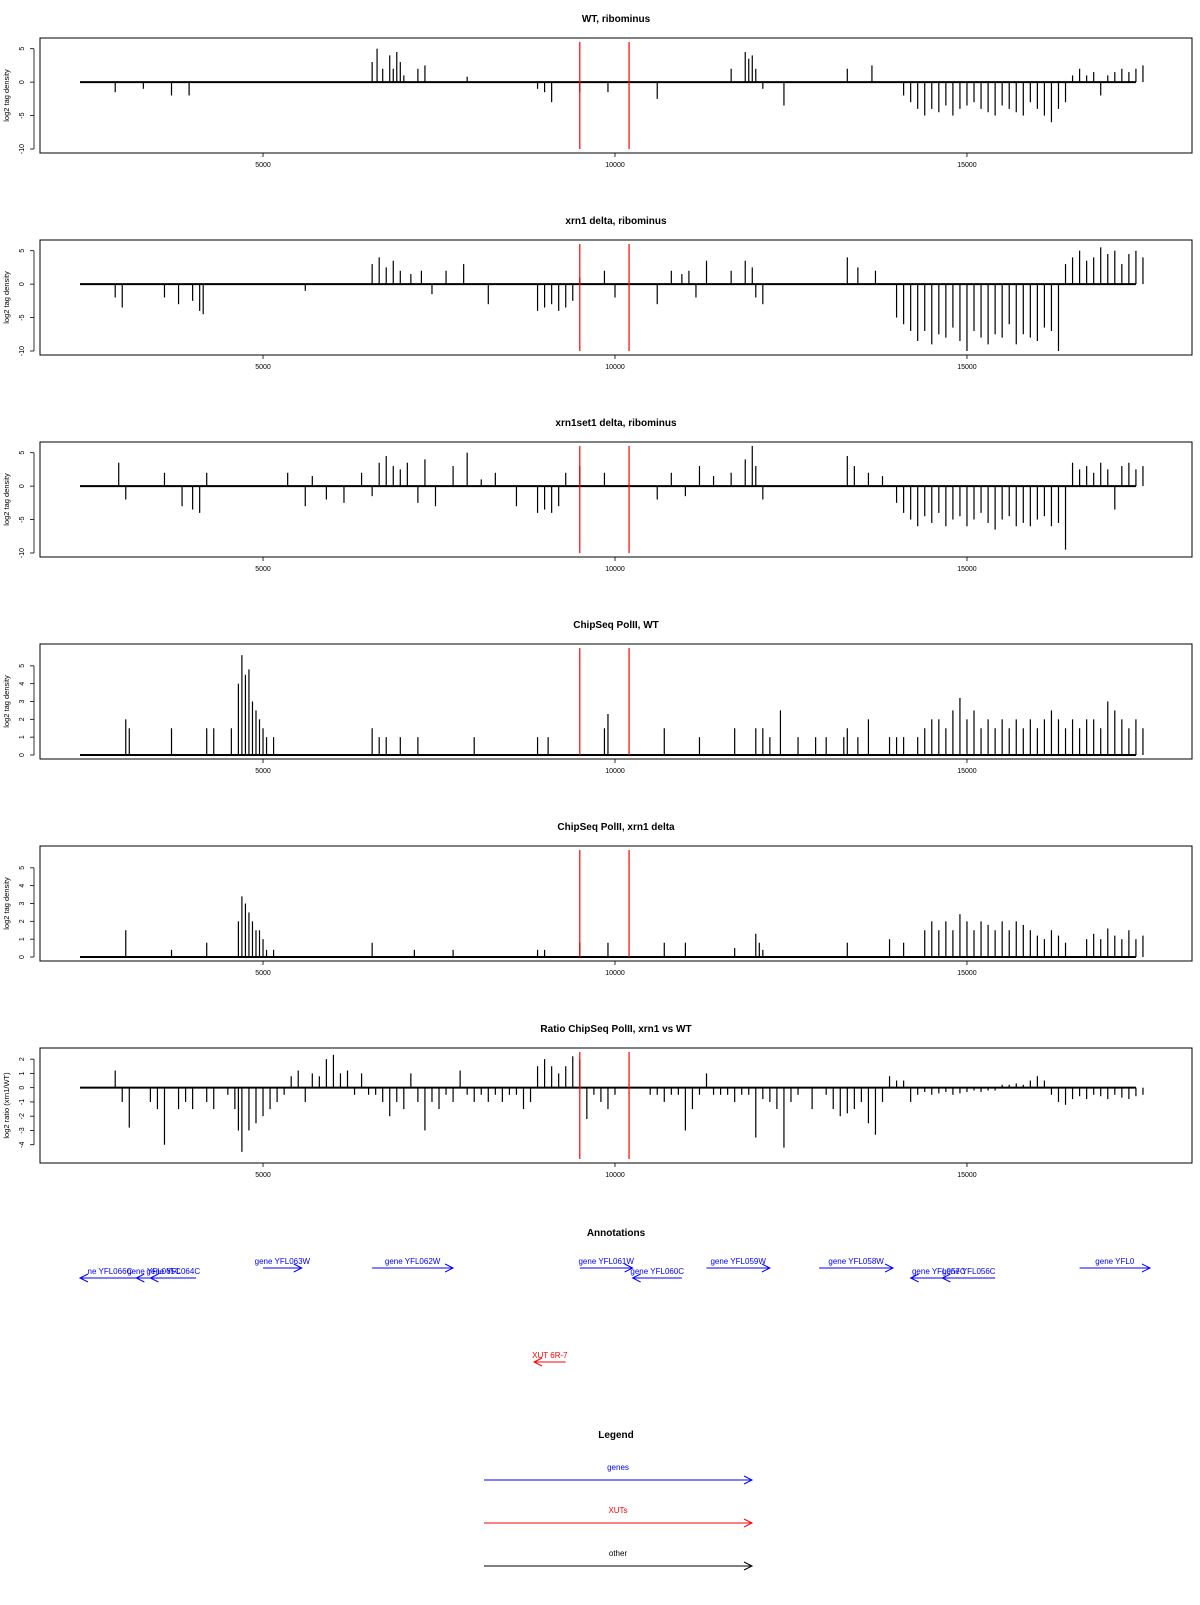 Image resolution: width=1200 pixels, height=1605 pixels. What do you see at coordinates (22, 1102) in the screenshot?
I see `y-tick-label: -1` at bounding box center [22, 1102].